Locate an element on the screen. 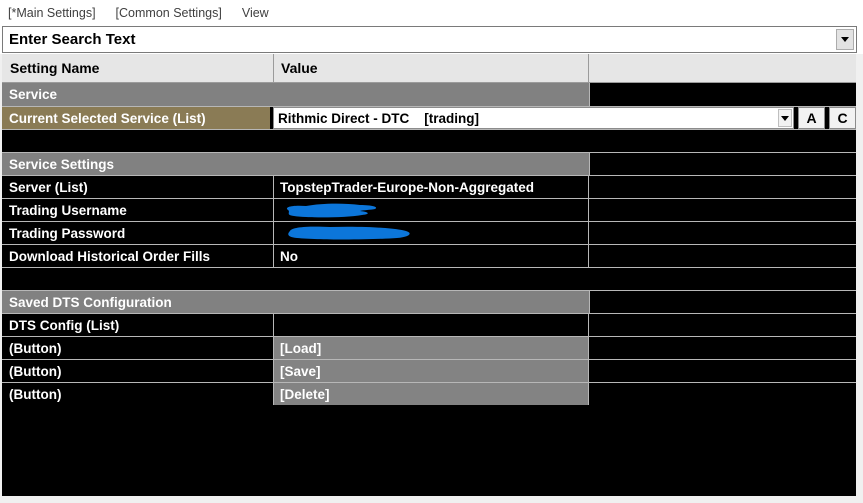  search-input: Enter Search Text is located at coordinates (72, 39).